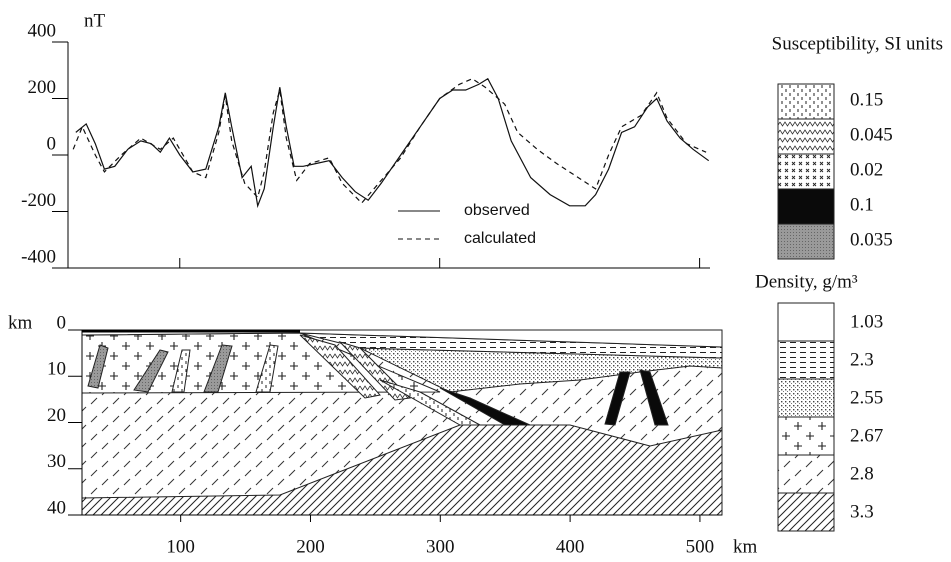 This screenshot has width=951, height=562. What do you see at coordinates (871, 134) in the screenshot?
I see `legend-label: 0.045` at bounding box center [871, 134].